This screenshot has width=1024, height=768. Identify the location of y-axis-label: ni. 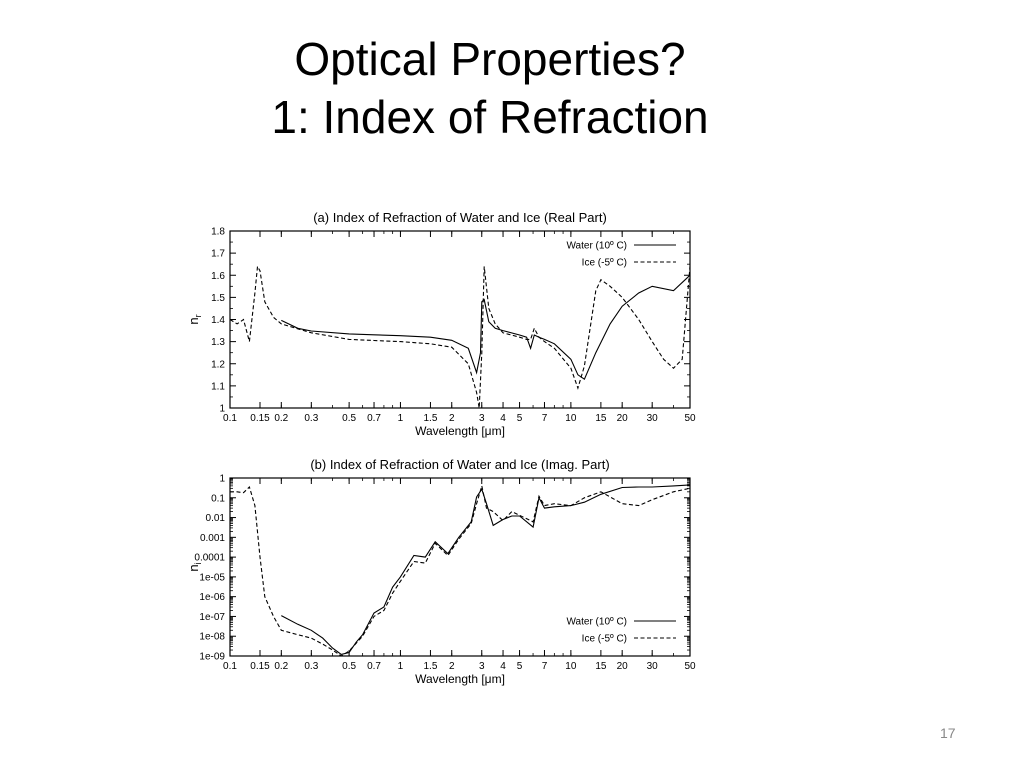
(194, 566).